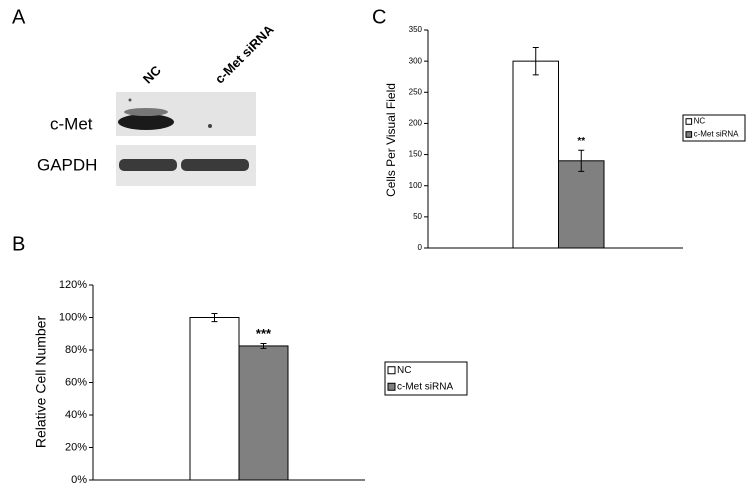  I want to click on y-tick-label: 40%, so click(76, 415).